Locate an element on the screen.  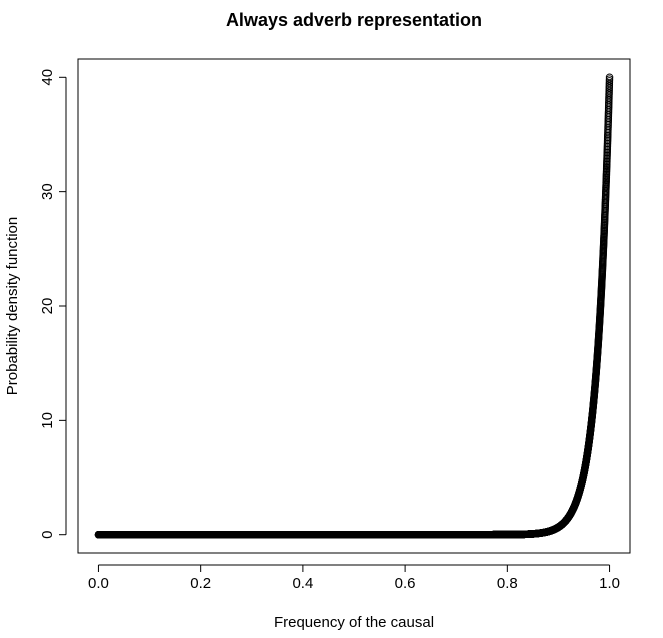
x-tick-label: 0.6 is located at coordinates (405, 583).